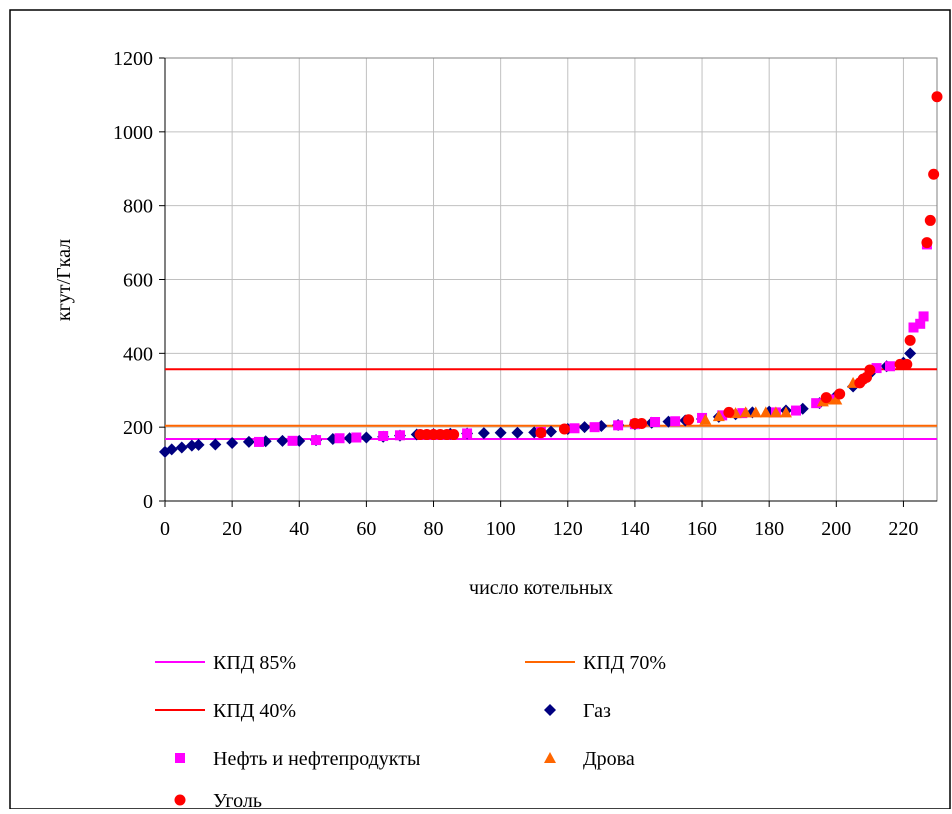 Image resolution: width=952 pixels, height=814 pixels. What do you see at coordinates (138, 281) in the screenshot?
I see `y-tick-label: 600` at bounding box center [138, 281].